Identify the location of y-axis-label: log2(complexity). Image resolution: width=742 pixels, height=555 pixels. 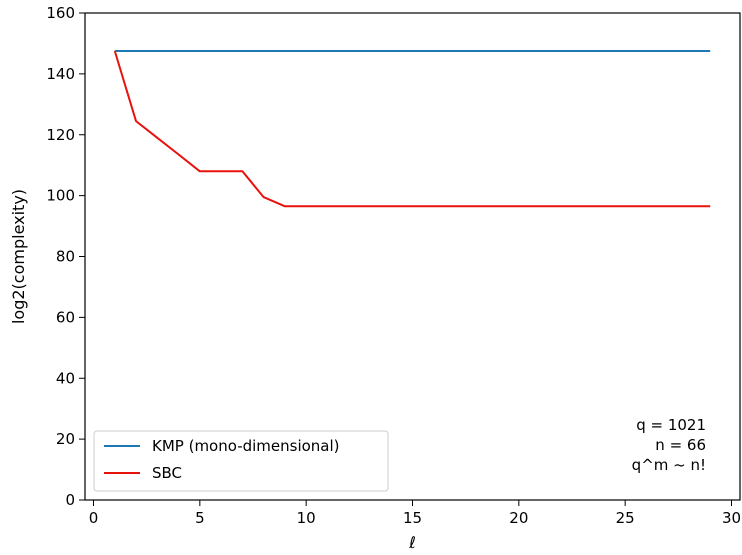
(18, 256).